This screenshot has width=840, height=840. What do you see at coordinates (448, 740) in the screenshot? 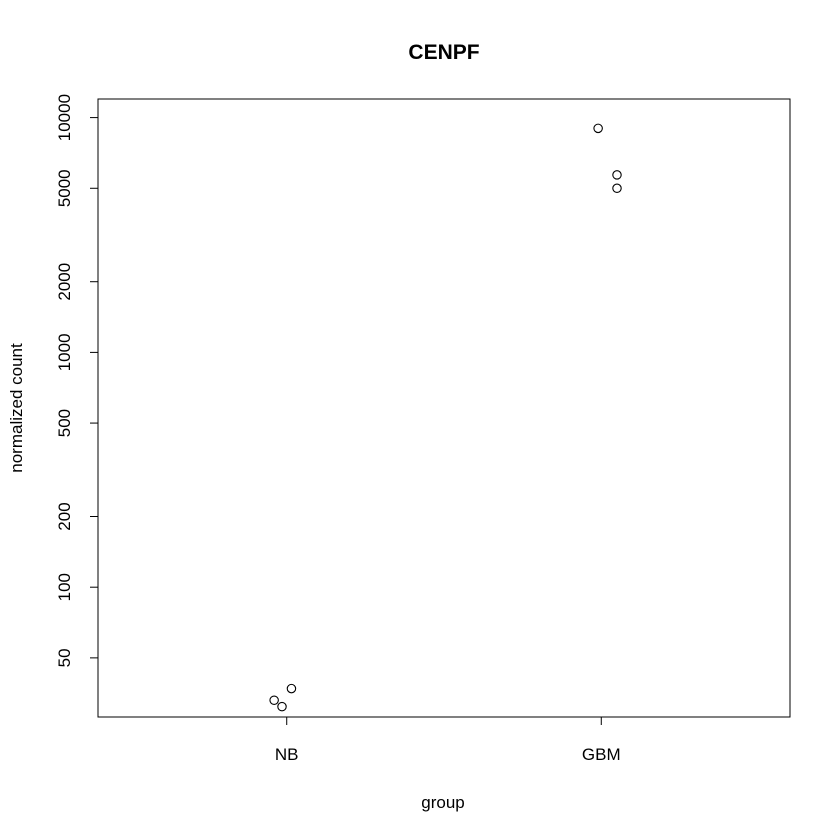
I see `x-axis: NB GBM` at bounding box center [448, 740].